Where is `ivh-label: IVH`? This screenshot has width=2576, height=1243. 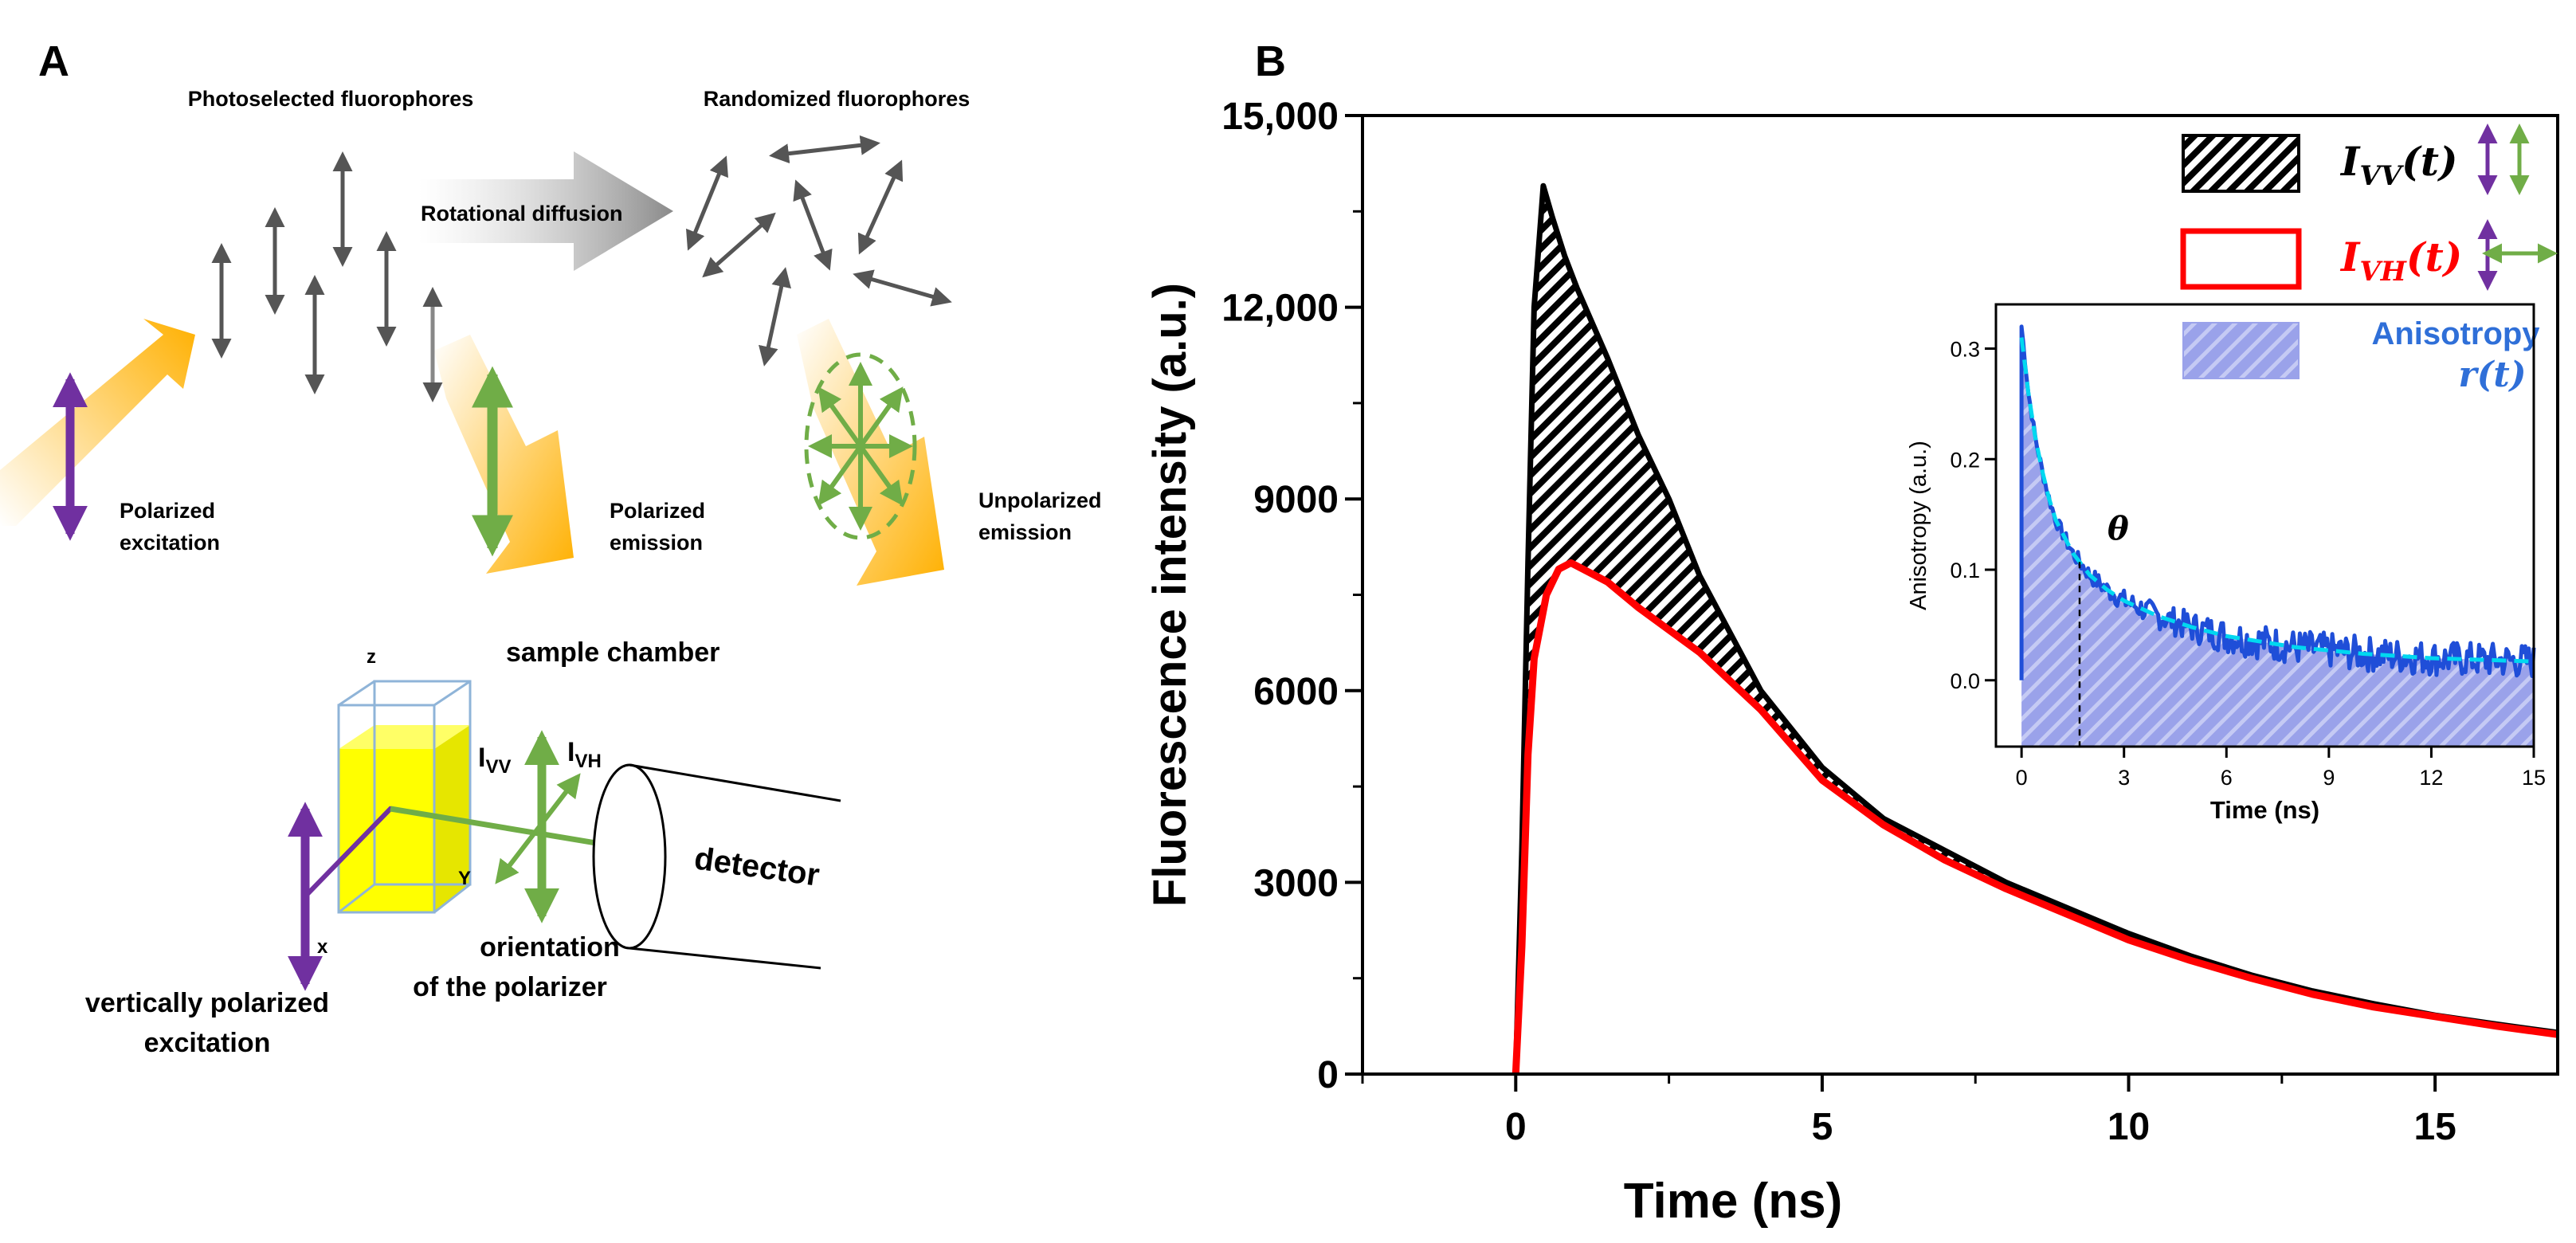 ivh-label: IVH is located at coordinates (584, 754).